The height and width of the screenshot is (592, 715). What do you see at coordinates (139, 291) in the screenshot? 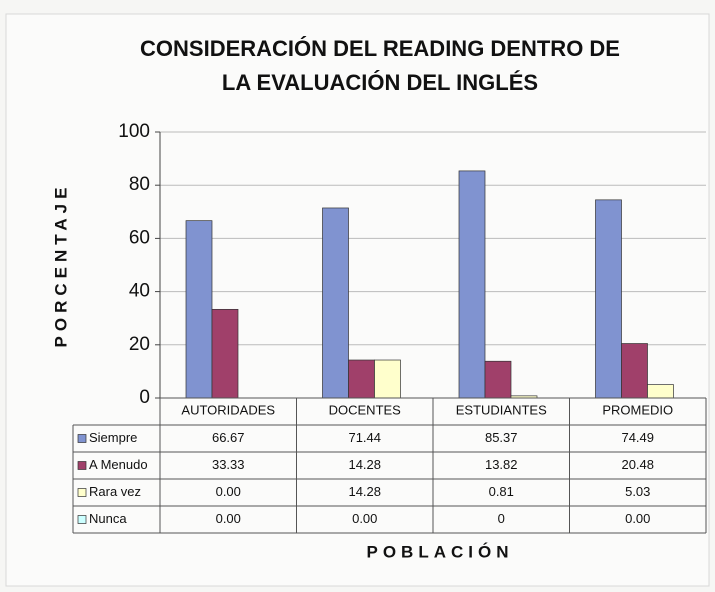
I see `y-tick-label: 40` at bounding box center [139, 291].